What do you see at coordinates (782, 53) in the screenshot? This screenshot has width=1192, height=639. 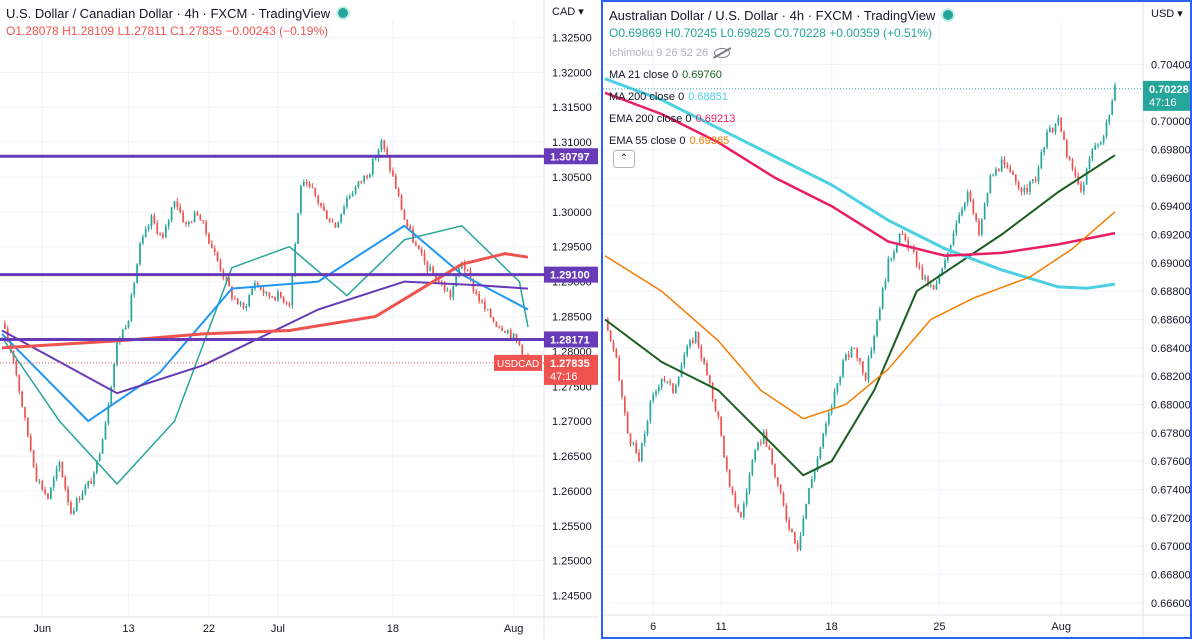 I see `indicator-ichimoku: Ichimoku 9 26 52 26` at bounding box center [782, 53].